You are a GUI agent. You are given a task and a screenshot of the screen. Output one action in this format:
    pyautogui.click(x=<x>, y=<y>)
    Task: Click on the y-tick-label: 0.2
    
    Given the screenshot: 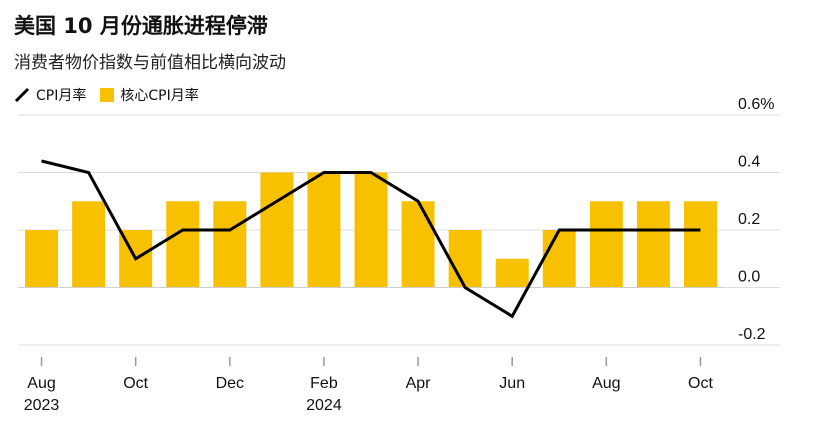 What is the action you would take?
    pyautogui.click(x=749, y=219)
    